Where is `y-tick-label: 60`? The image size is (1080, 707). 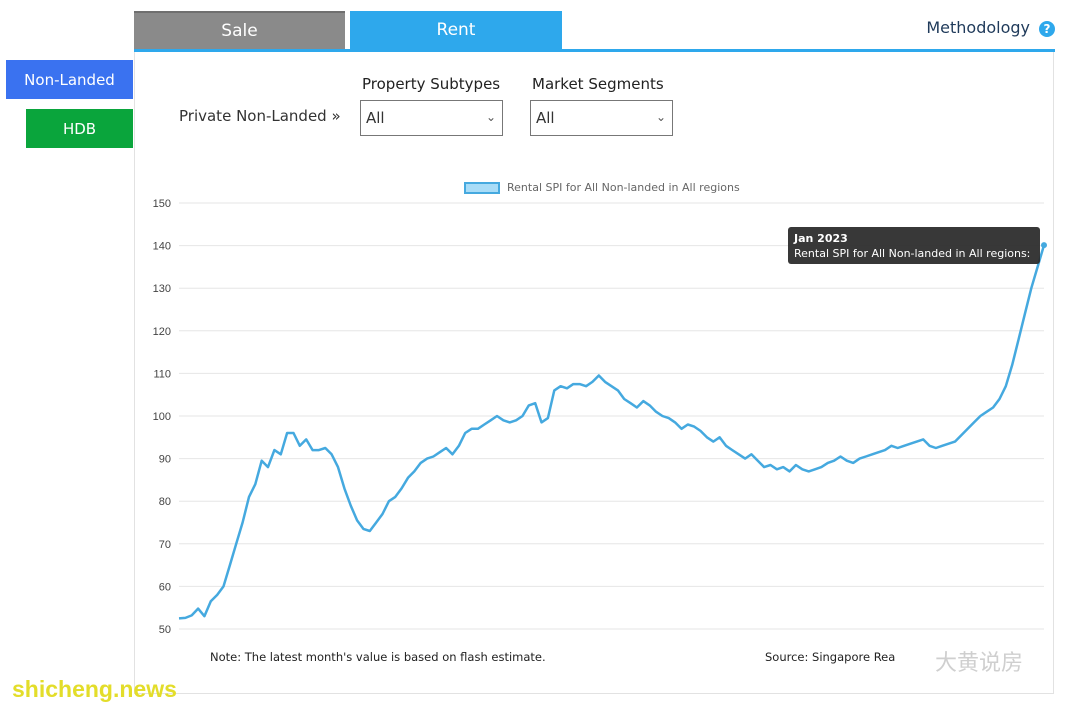 y-tick-label: 60 is located at coordinates (165, 587).